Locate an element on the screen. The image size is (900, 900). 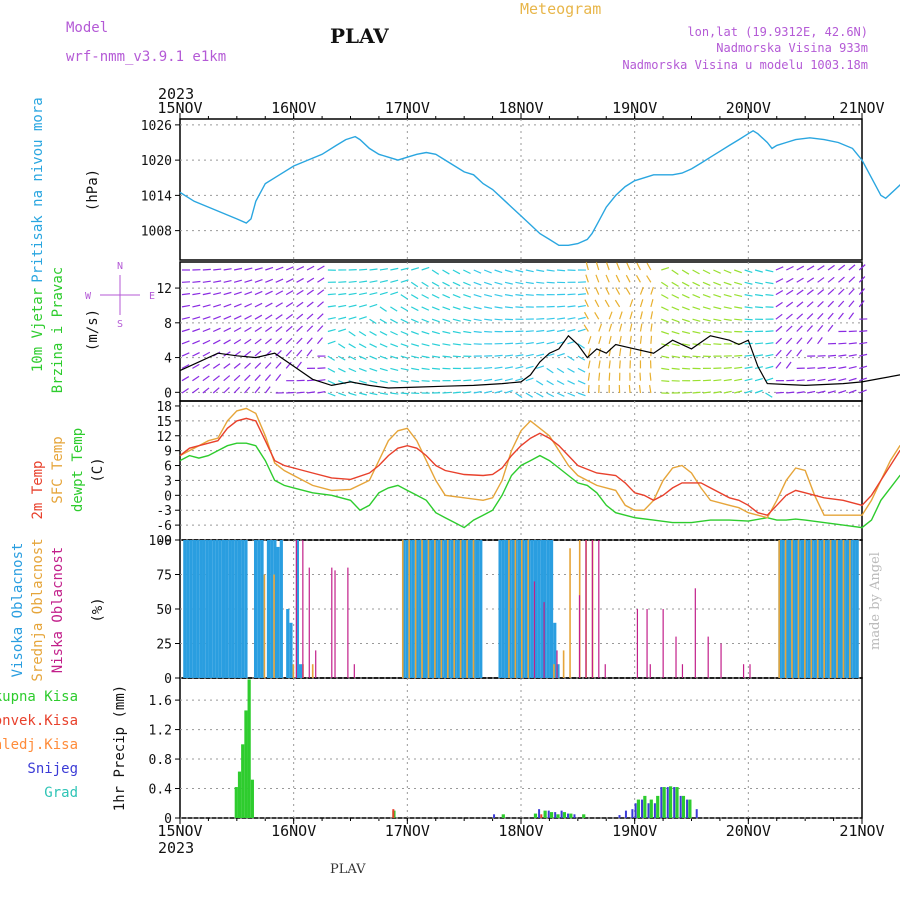
compass-s-label: S is located at coordinates (120, 324).